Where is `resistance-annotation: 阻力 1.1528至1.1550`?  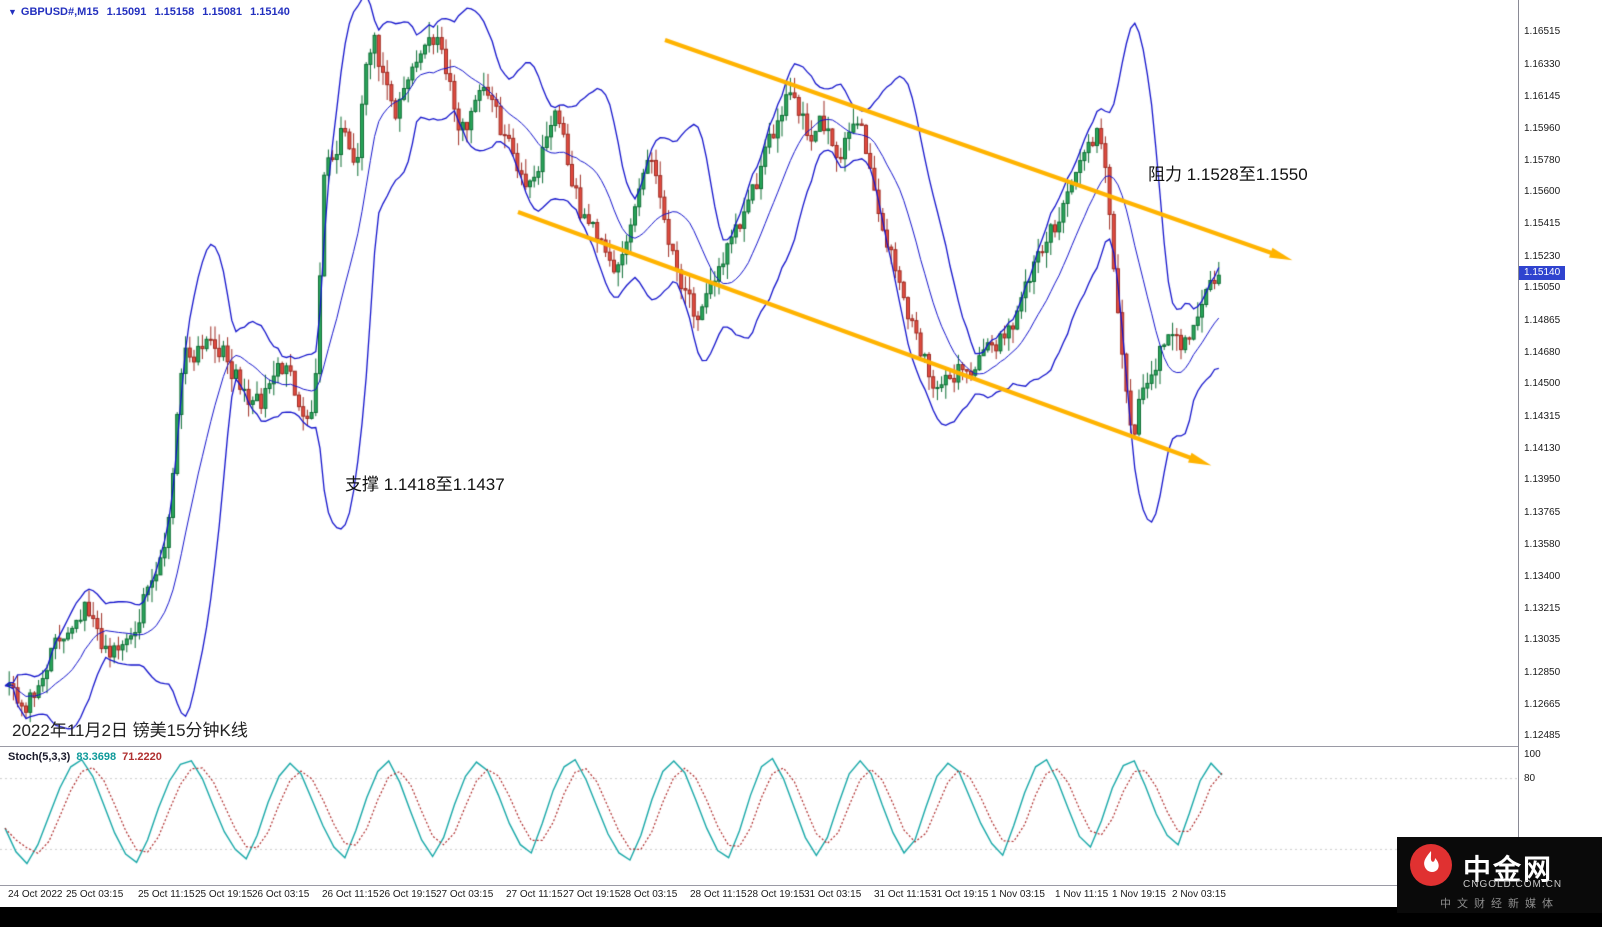 resistance-annotation: 阻力 1.1528至1.1550 is located at coordinates (1228, 174).